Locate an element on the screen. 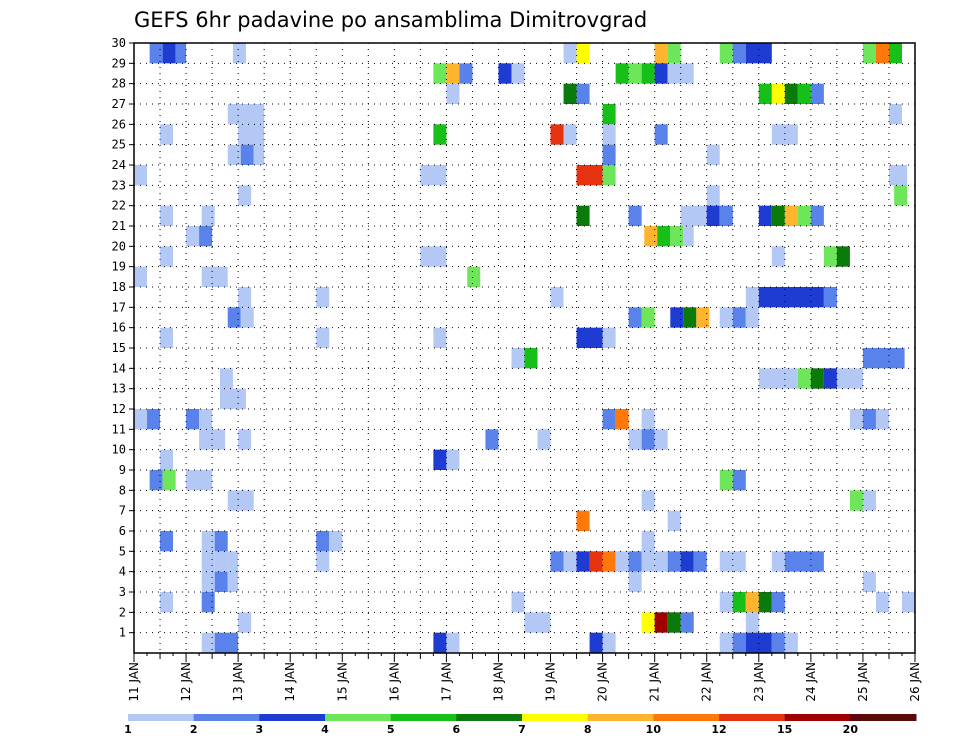  y-tick-label: 18 is located at coordinates (119, 287).